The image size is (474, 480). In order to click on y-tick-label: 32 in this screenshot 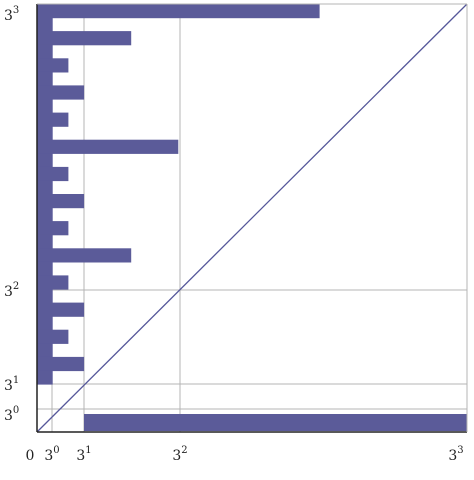, I will do `click(11, 290)`.